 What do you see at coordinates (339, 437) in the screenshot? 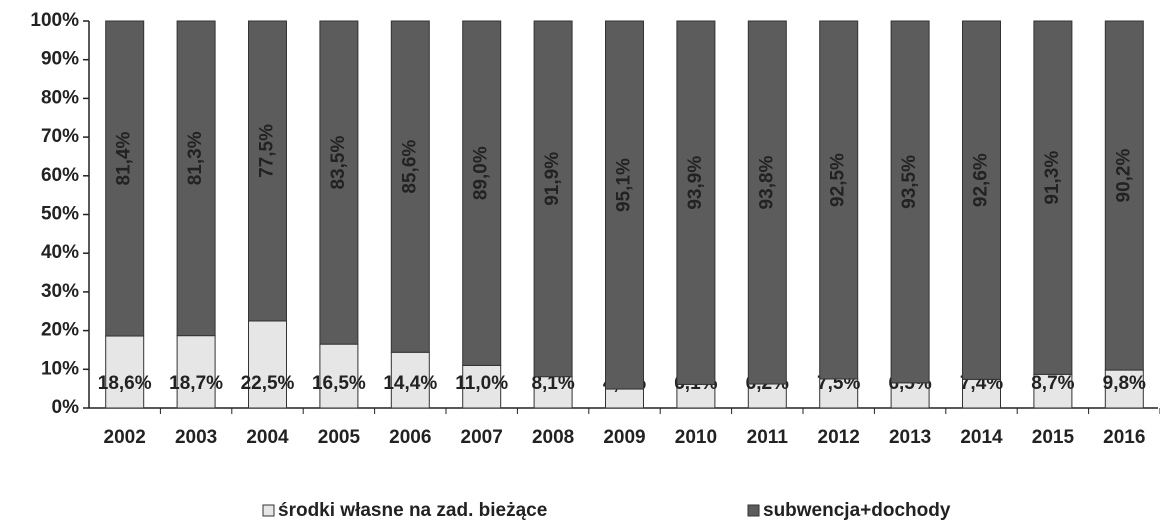
I see `x-tick-label: 2005` at bounding box center [339, 437].